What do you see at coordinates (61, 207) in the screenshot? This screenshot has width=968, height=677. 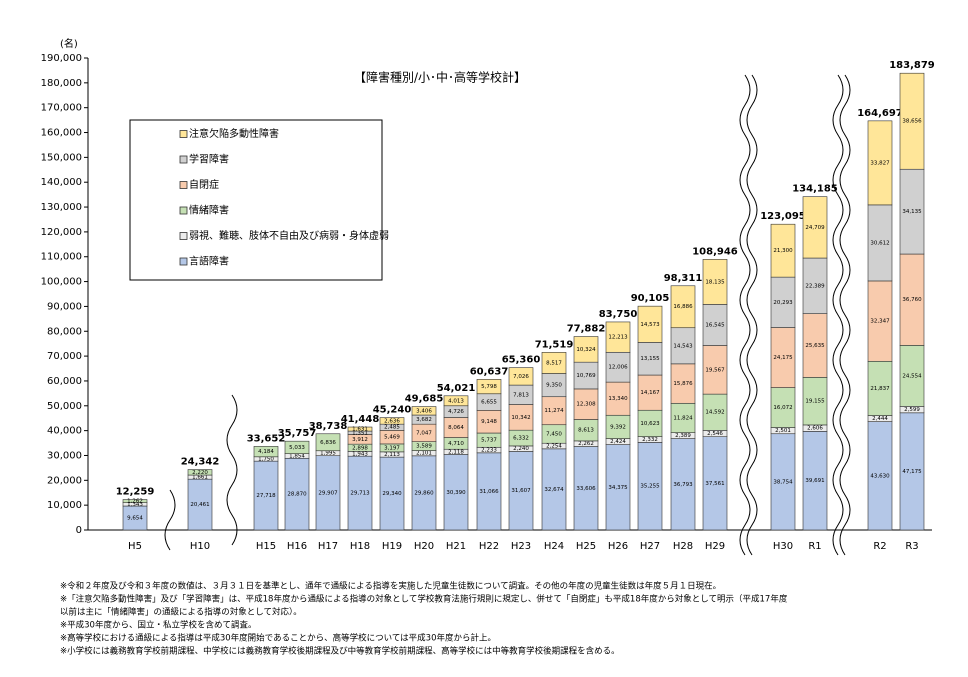 I see `y-tick-label: 130,000` at bounding box center [61, 207].